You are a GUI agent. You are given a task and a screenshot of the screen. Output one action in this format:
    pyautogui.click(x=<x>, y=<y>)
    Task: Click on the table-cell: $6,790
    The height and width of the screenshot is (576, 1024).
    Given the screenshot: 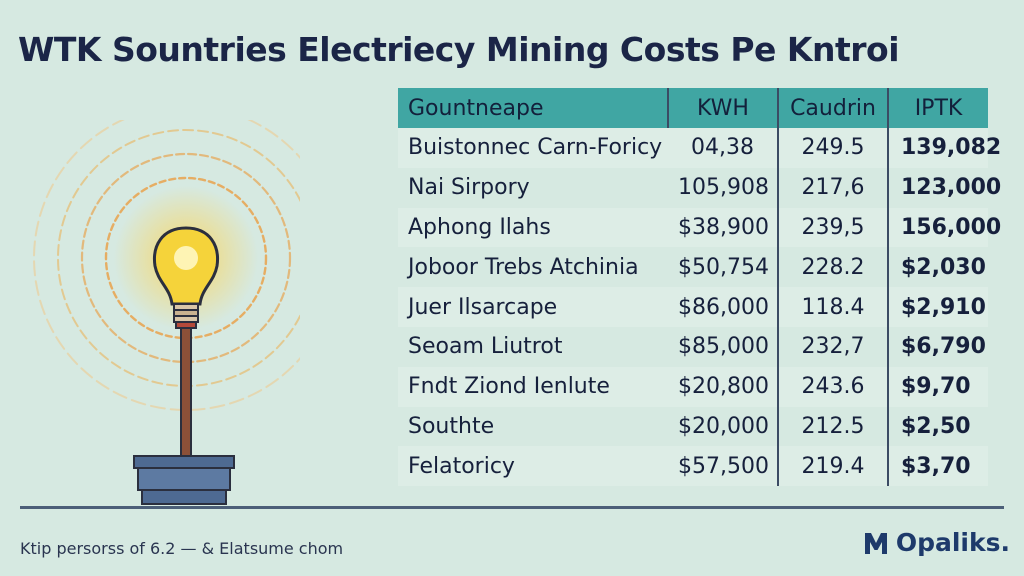 What is the action you would take?
    pyautogui.click(x=943, y=347)
    